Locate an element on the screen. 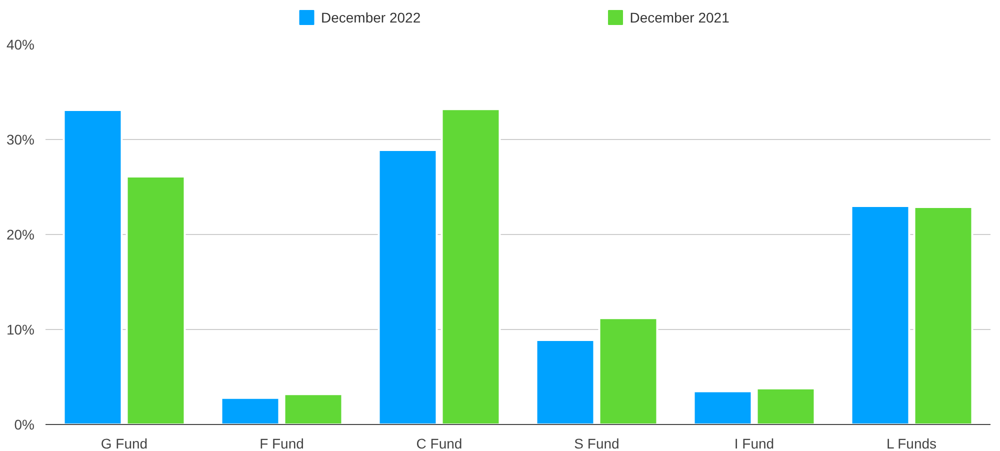  y-tick-label: 10% is located at coordinates (20, 330).